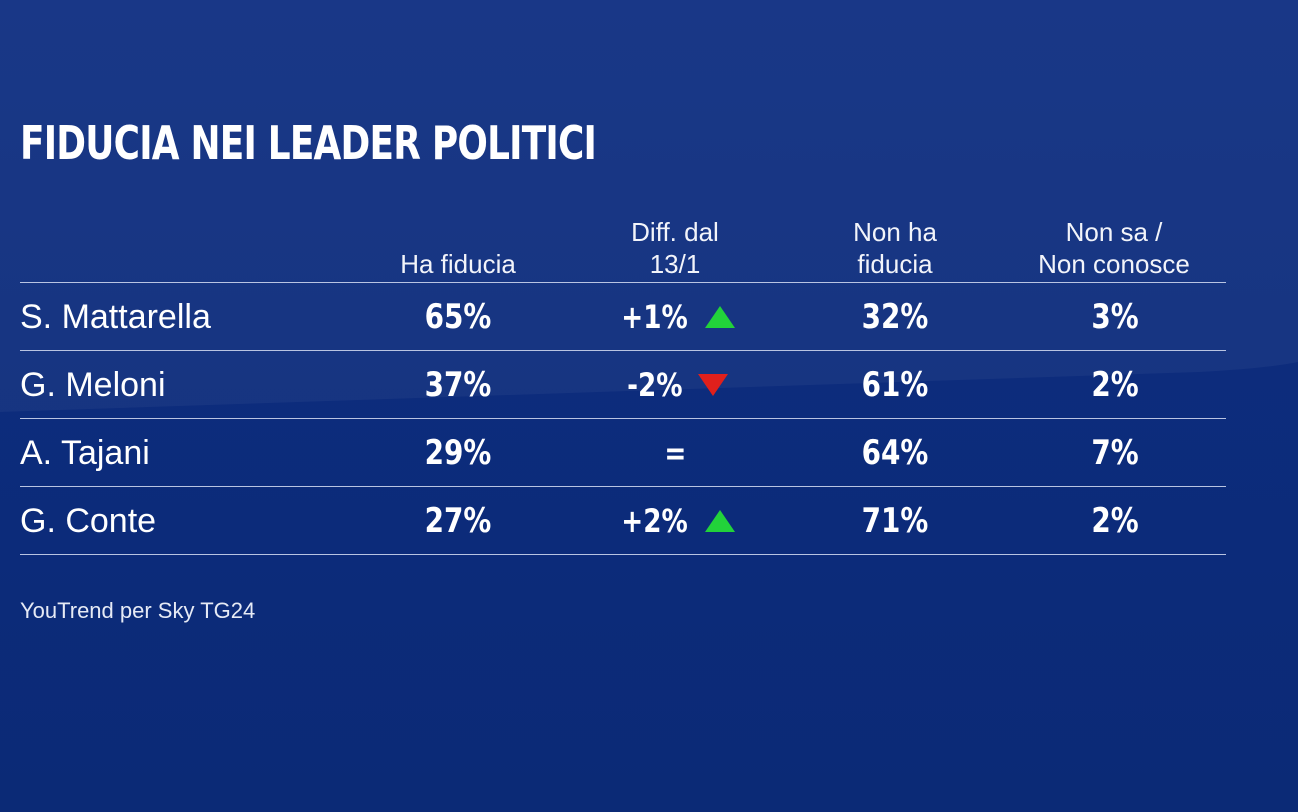 The width and height of the screenshot is (1298, 812). I want to click on cell-diff: =, so click(675, 453).